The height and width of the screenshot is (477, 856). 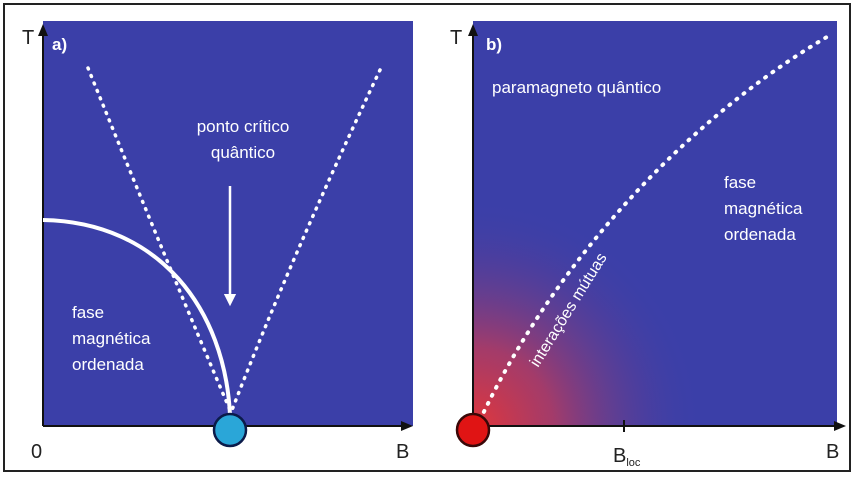 I want to click on panel-b-quantum-critical-point, so click(x=473, y=430).